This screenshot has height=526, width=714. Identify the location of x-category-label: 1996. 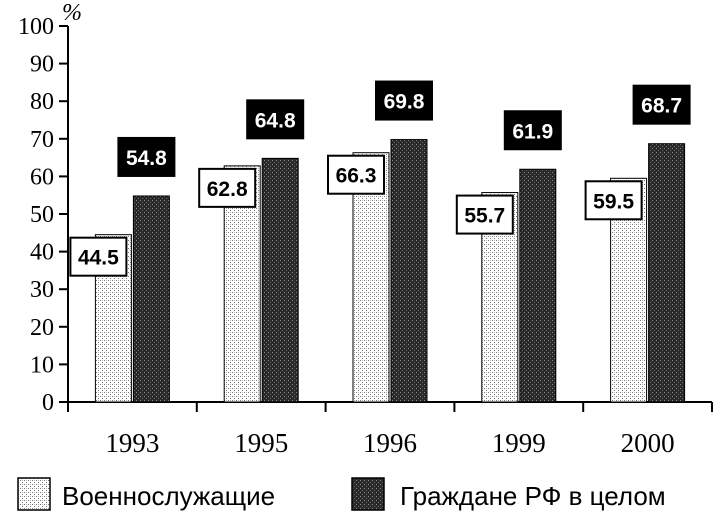
(390, 443).